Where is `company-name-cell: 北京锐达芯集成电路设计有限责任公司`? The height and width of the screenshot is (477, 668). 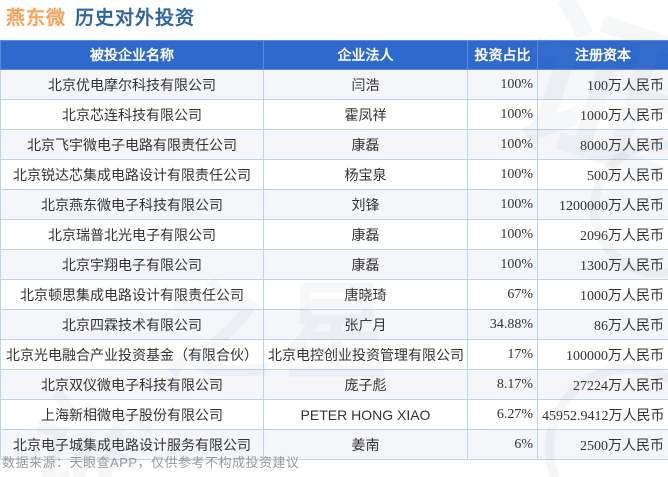
company-name-cell: 北京锐达芯集成电路设计有限责任公司 is located at coordinates (132, 174).